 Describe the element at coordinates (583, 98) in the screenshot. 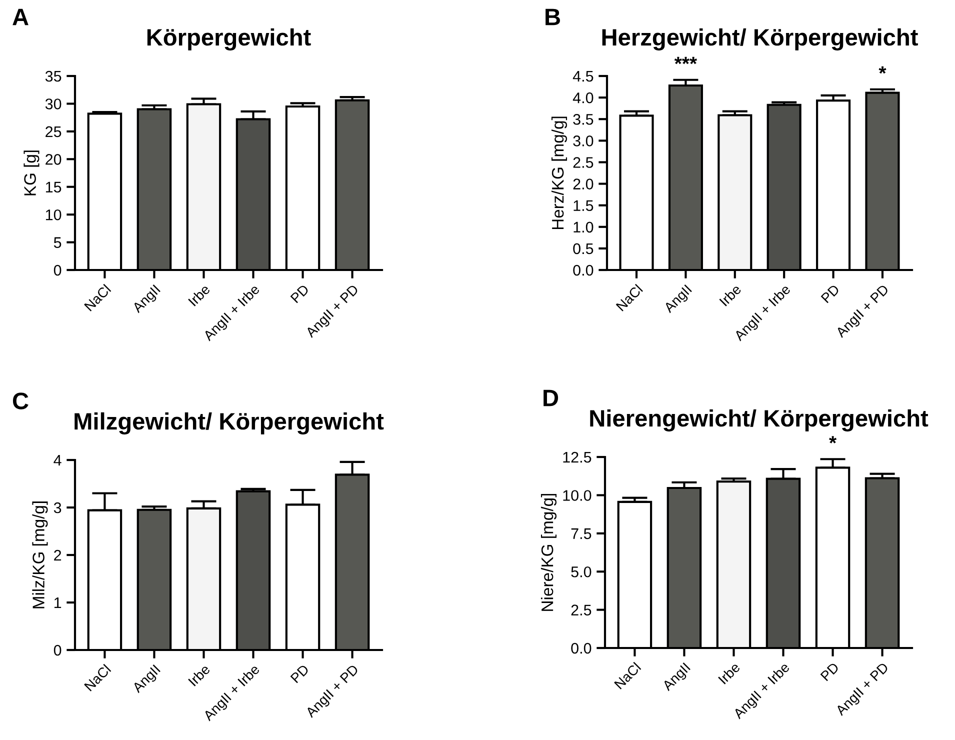

I see `y-tick-label: 4.0` at that location.